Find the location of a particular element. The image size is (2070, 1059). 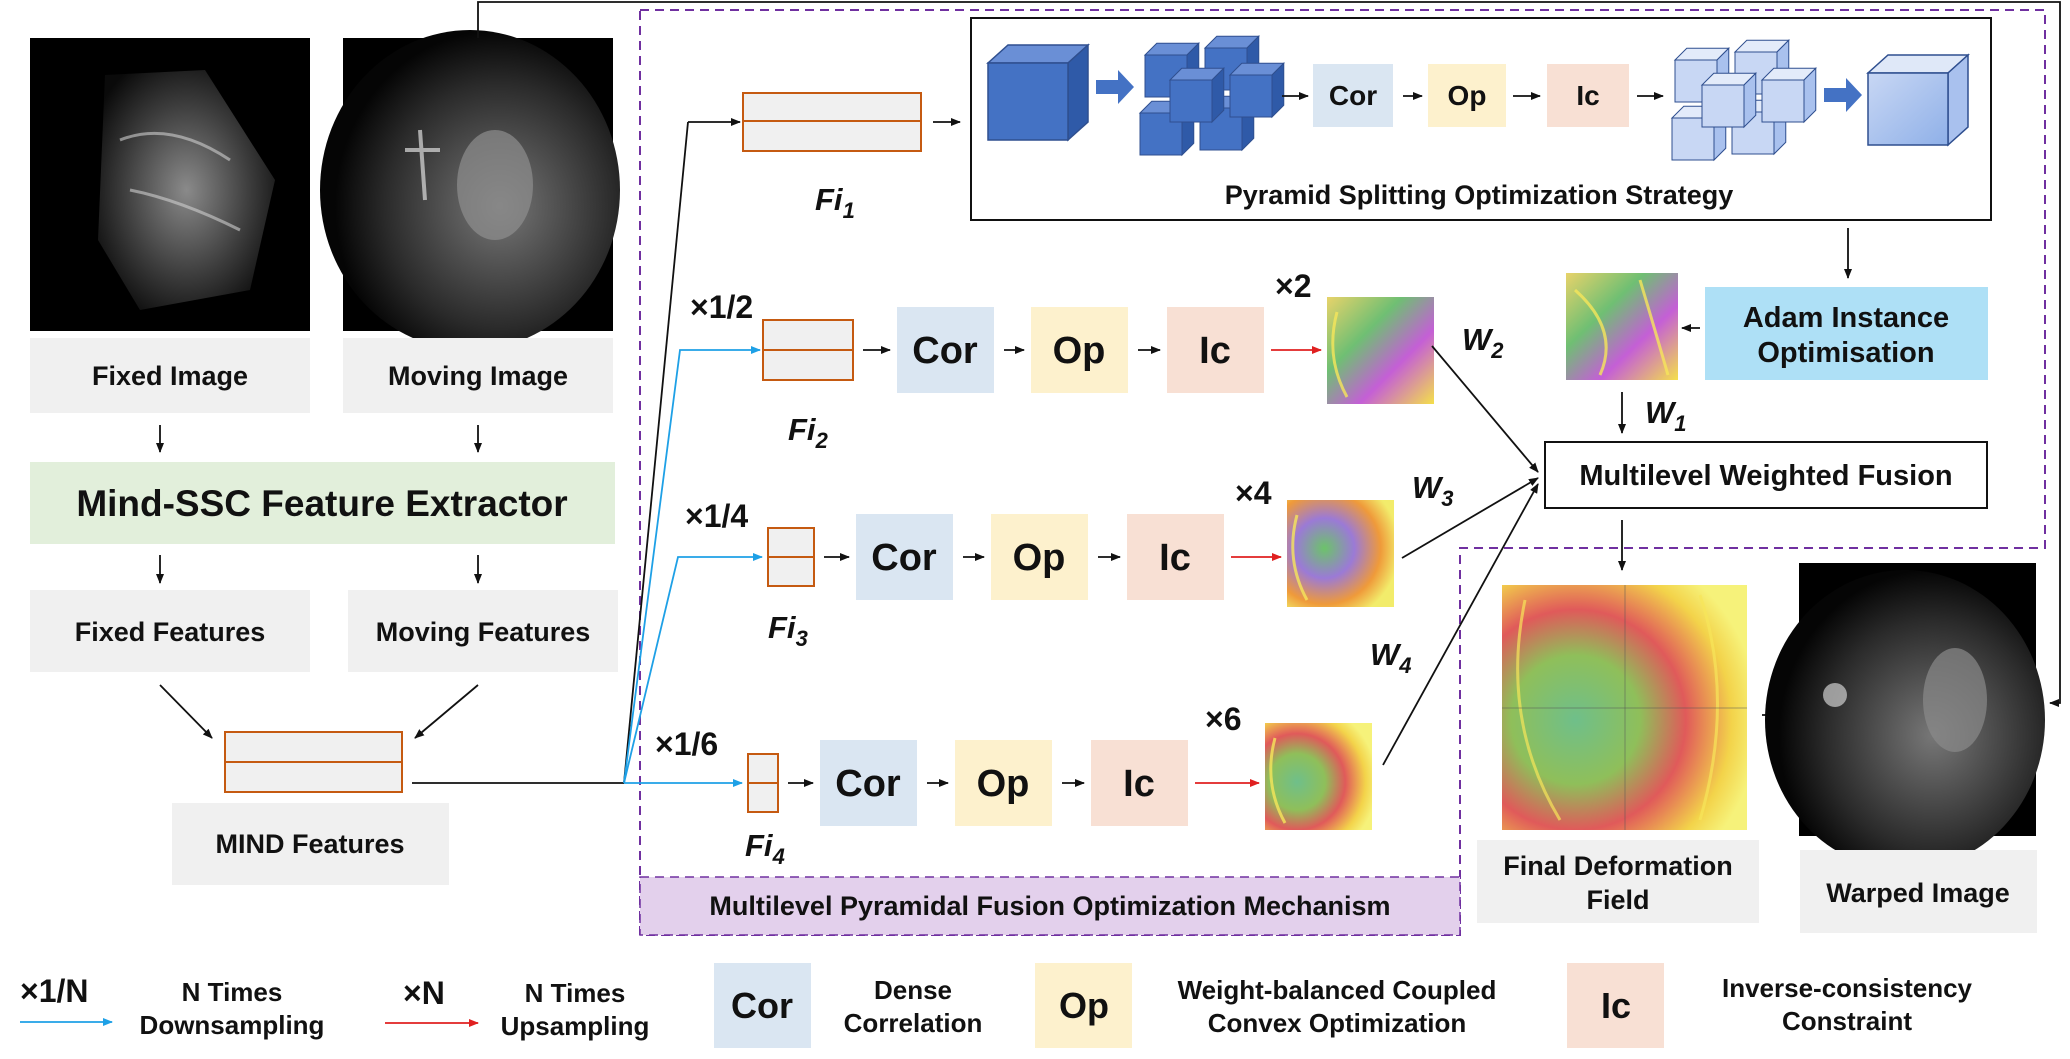

branch-fi-label: Fi3 is located at coordinates (788, 630).